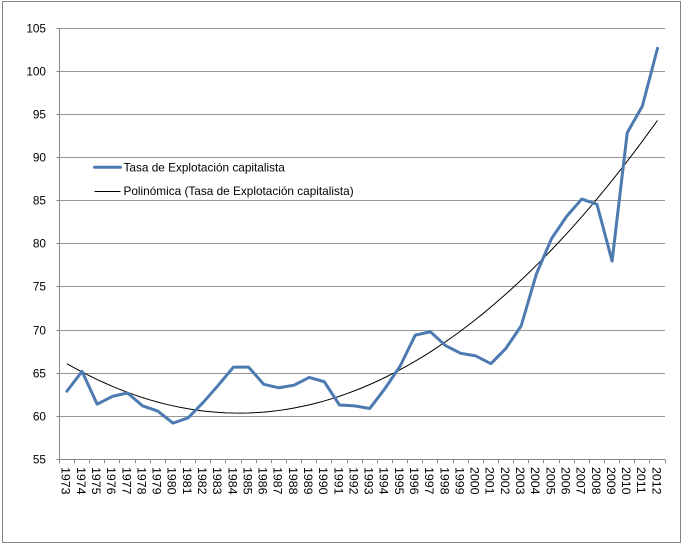 The width and height of the screenshot is (682, 549). Describe the element at coordinates (323, 481) in the screenshot. I see `svg-text: 1990` at that location.